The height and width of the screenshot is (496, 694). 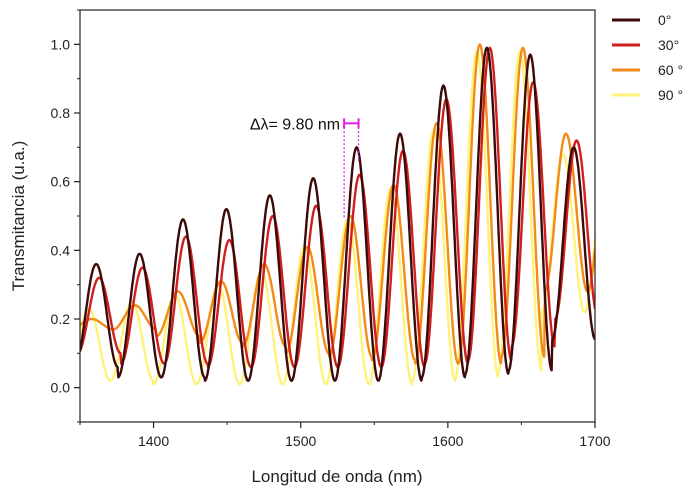 What do you see at coordinates (668, 45) in the screenshot?
I see `legend-label-1: 30°` at bounding box center [668, 45].